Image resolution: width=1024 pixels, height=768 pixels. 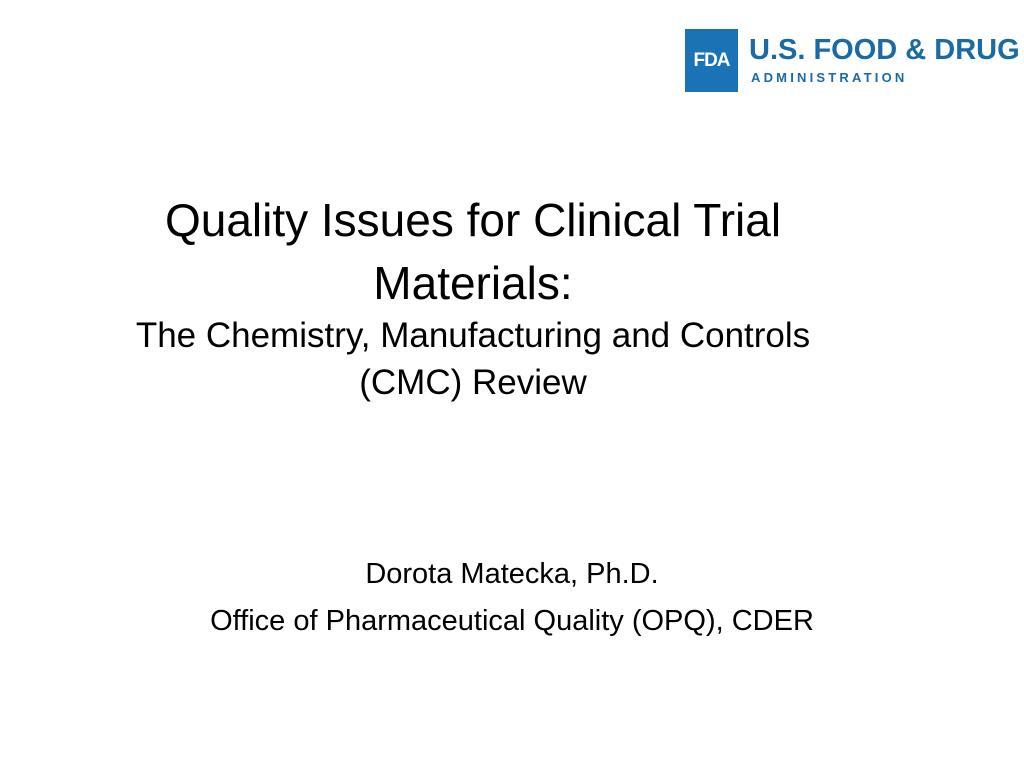 I want to click on slide-title-line1: Quality Issues for Clinical Trial, so click(x=473, y=220).